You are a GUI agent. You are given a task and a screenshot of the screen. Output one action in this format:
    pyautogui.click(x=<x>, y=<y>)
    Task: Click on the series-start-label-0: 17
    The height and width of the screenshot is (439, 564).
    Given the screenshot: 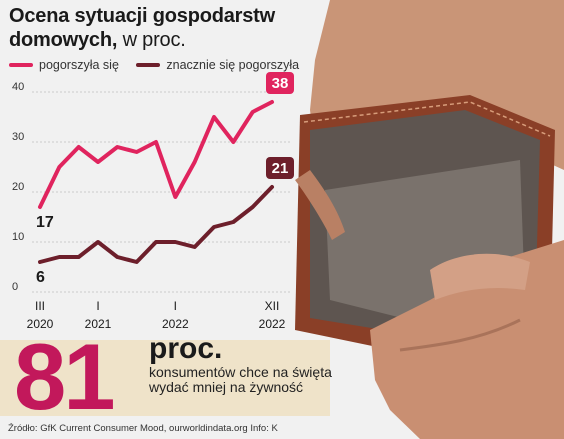 What is the action you would take?
    pyautogui.click(x=45, y=222)
    